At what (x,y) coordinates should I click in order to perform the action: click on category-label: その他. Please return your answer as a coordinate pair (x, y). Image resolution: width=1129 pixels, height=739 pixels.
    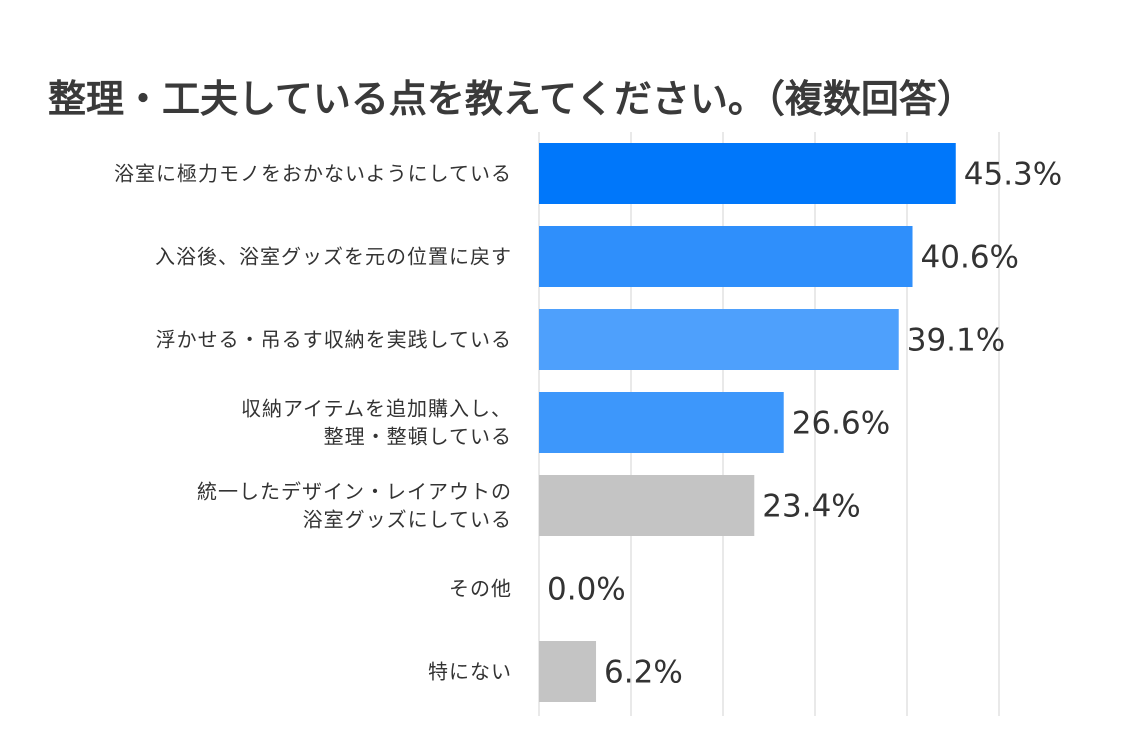
    Looking at the image, I should click on (480, 589).